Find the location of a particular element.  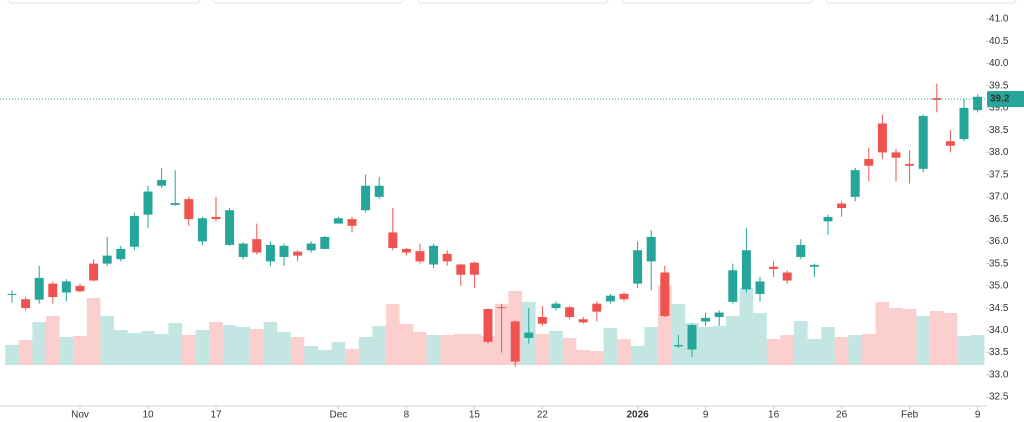

x-tick-label: 9 is located at coordinates (978, 415).